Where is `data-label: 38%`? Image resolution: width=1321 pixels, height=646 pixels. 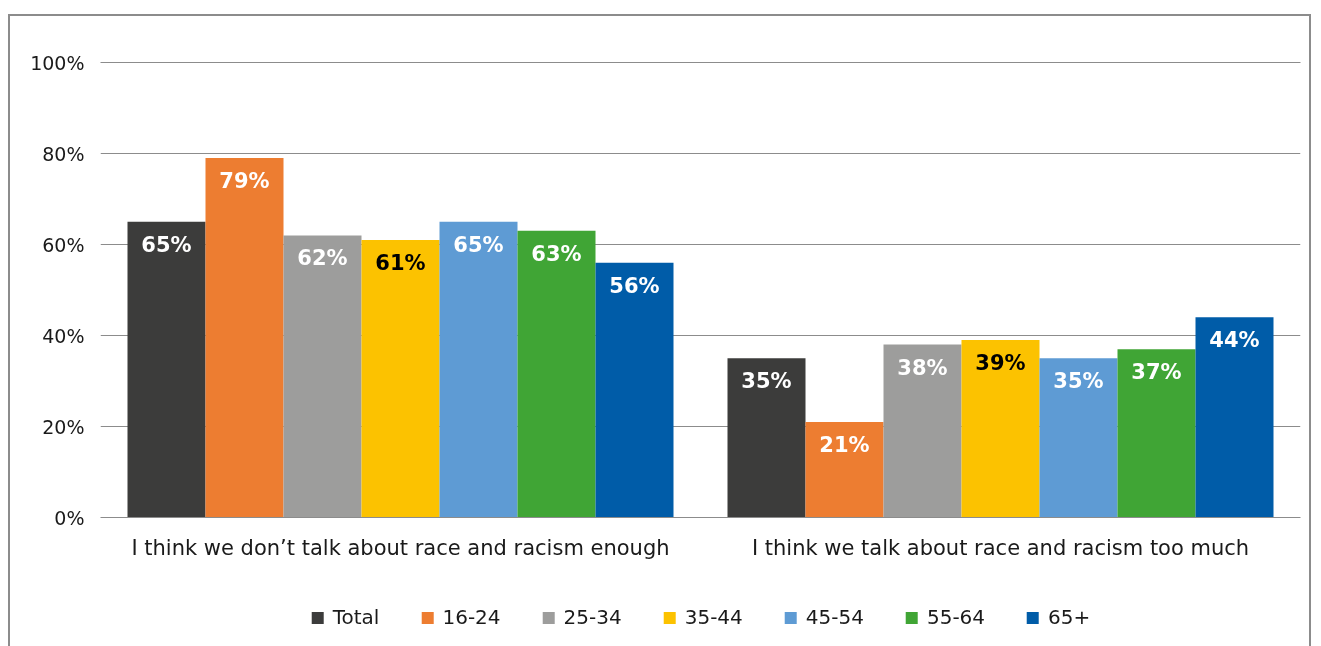
data-label: 38% is located at coordinates (922, 367).